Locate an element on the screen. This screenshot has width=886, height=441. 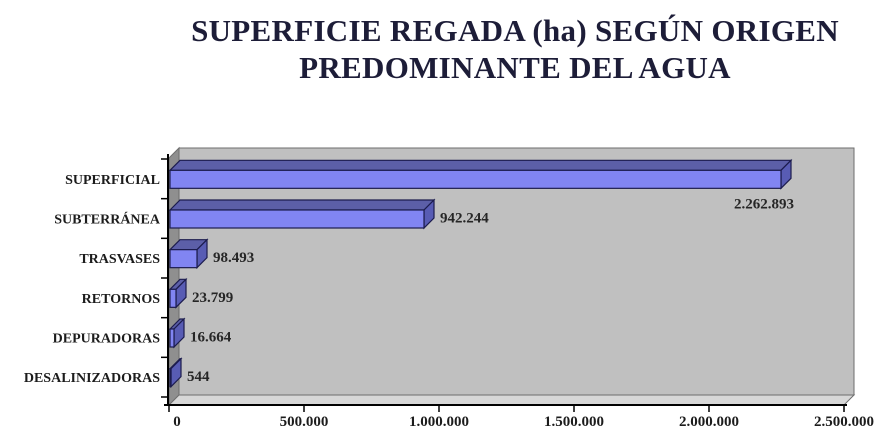
category-label-superficial: SUPERFICIAL is located at coordinates (112, 180).